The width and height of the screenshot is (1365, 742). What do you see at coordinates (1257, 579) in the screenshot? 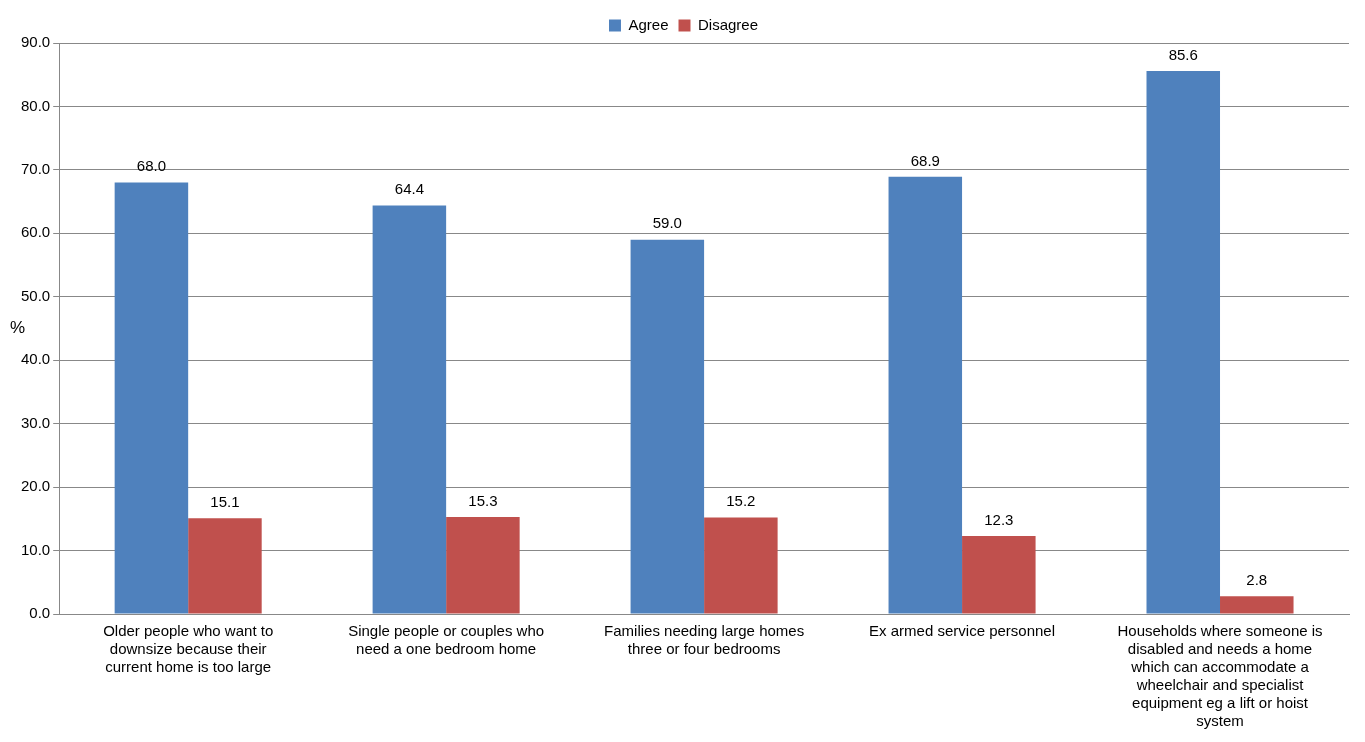
I see `data-label: 2.8` at bounding box center [1257, 579].